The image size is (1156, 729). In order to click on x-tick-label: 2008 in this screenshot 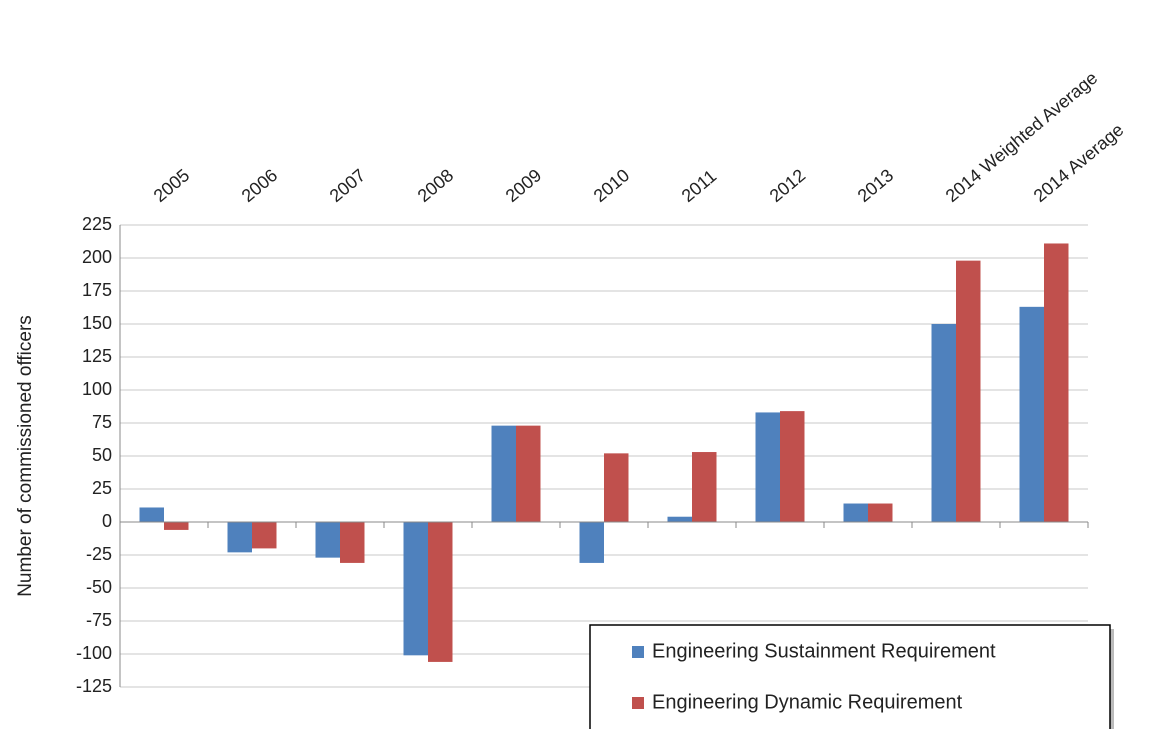, I will do `click(436, 185)`.